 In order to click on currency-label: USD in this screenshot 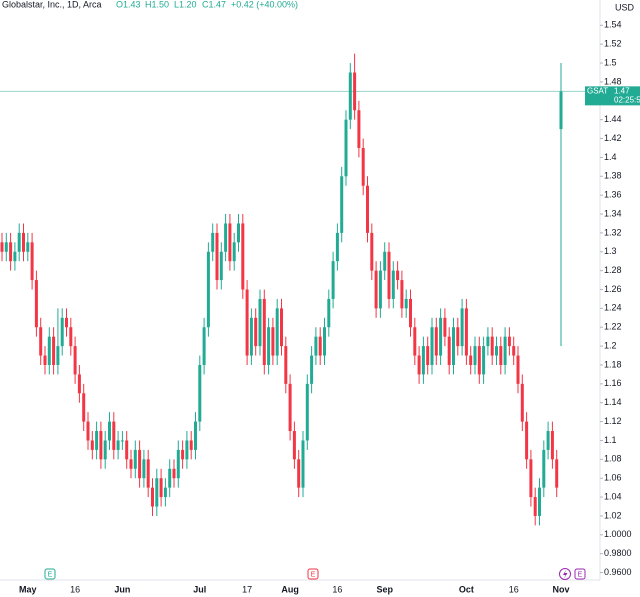, I will do `click(625, 7)`.